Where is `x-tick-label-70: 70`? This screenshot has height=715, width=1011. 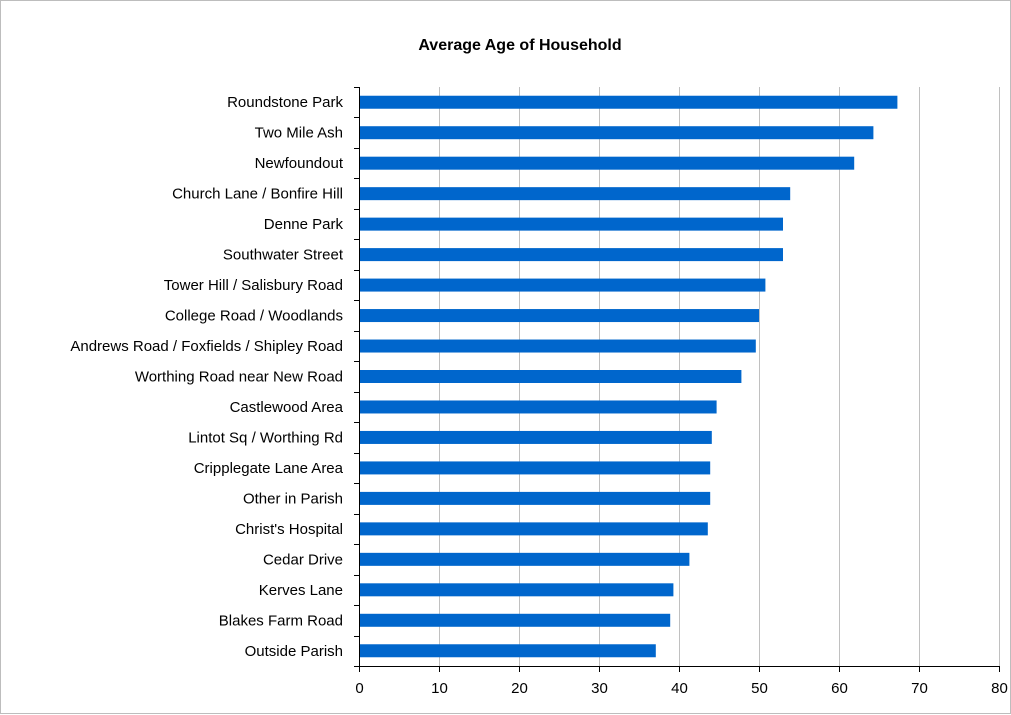
x-tick-label-70: 70 is located at coordinates (919, 688).